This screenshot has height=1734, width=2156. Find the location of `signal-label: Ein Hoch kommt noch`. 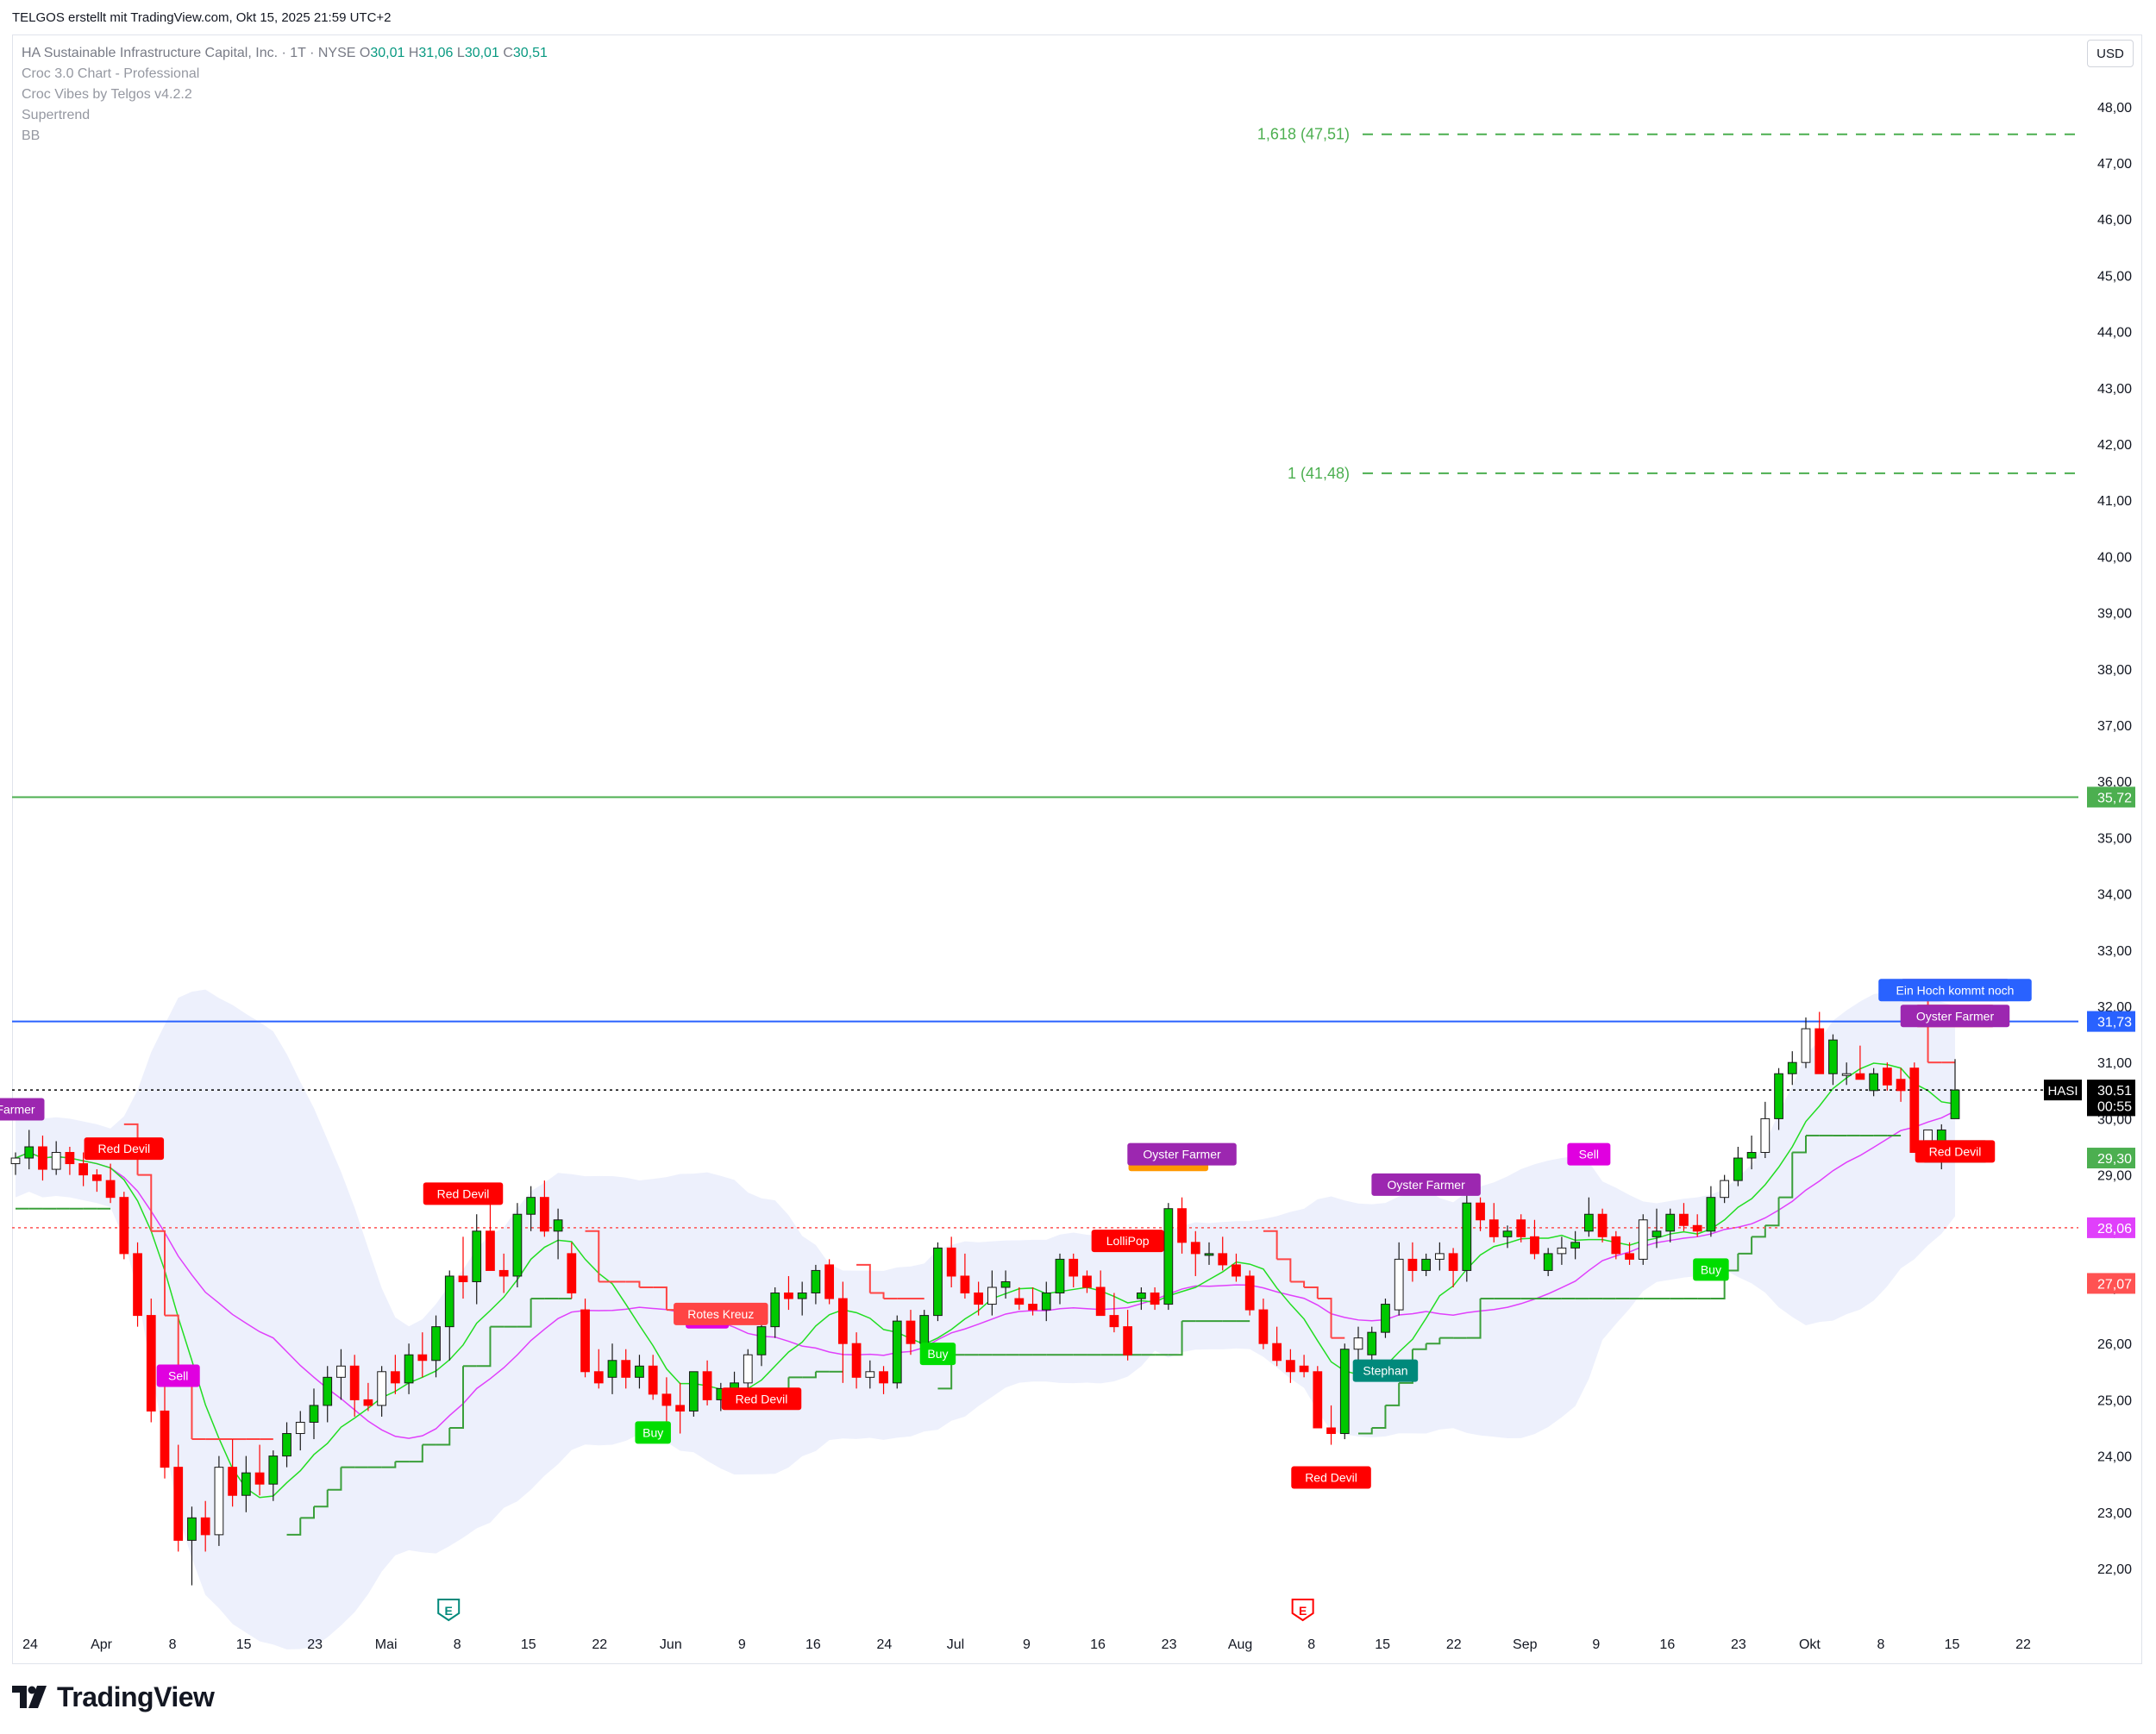

signal-label: Ein Hoch kommt noch is located at coordinates (1955, 990).